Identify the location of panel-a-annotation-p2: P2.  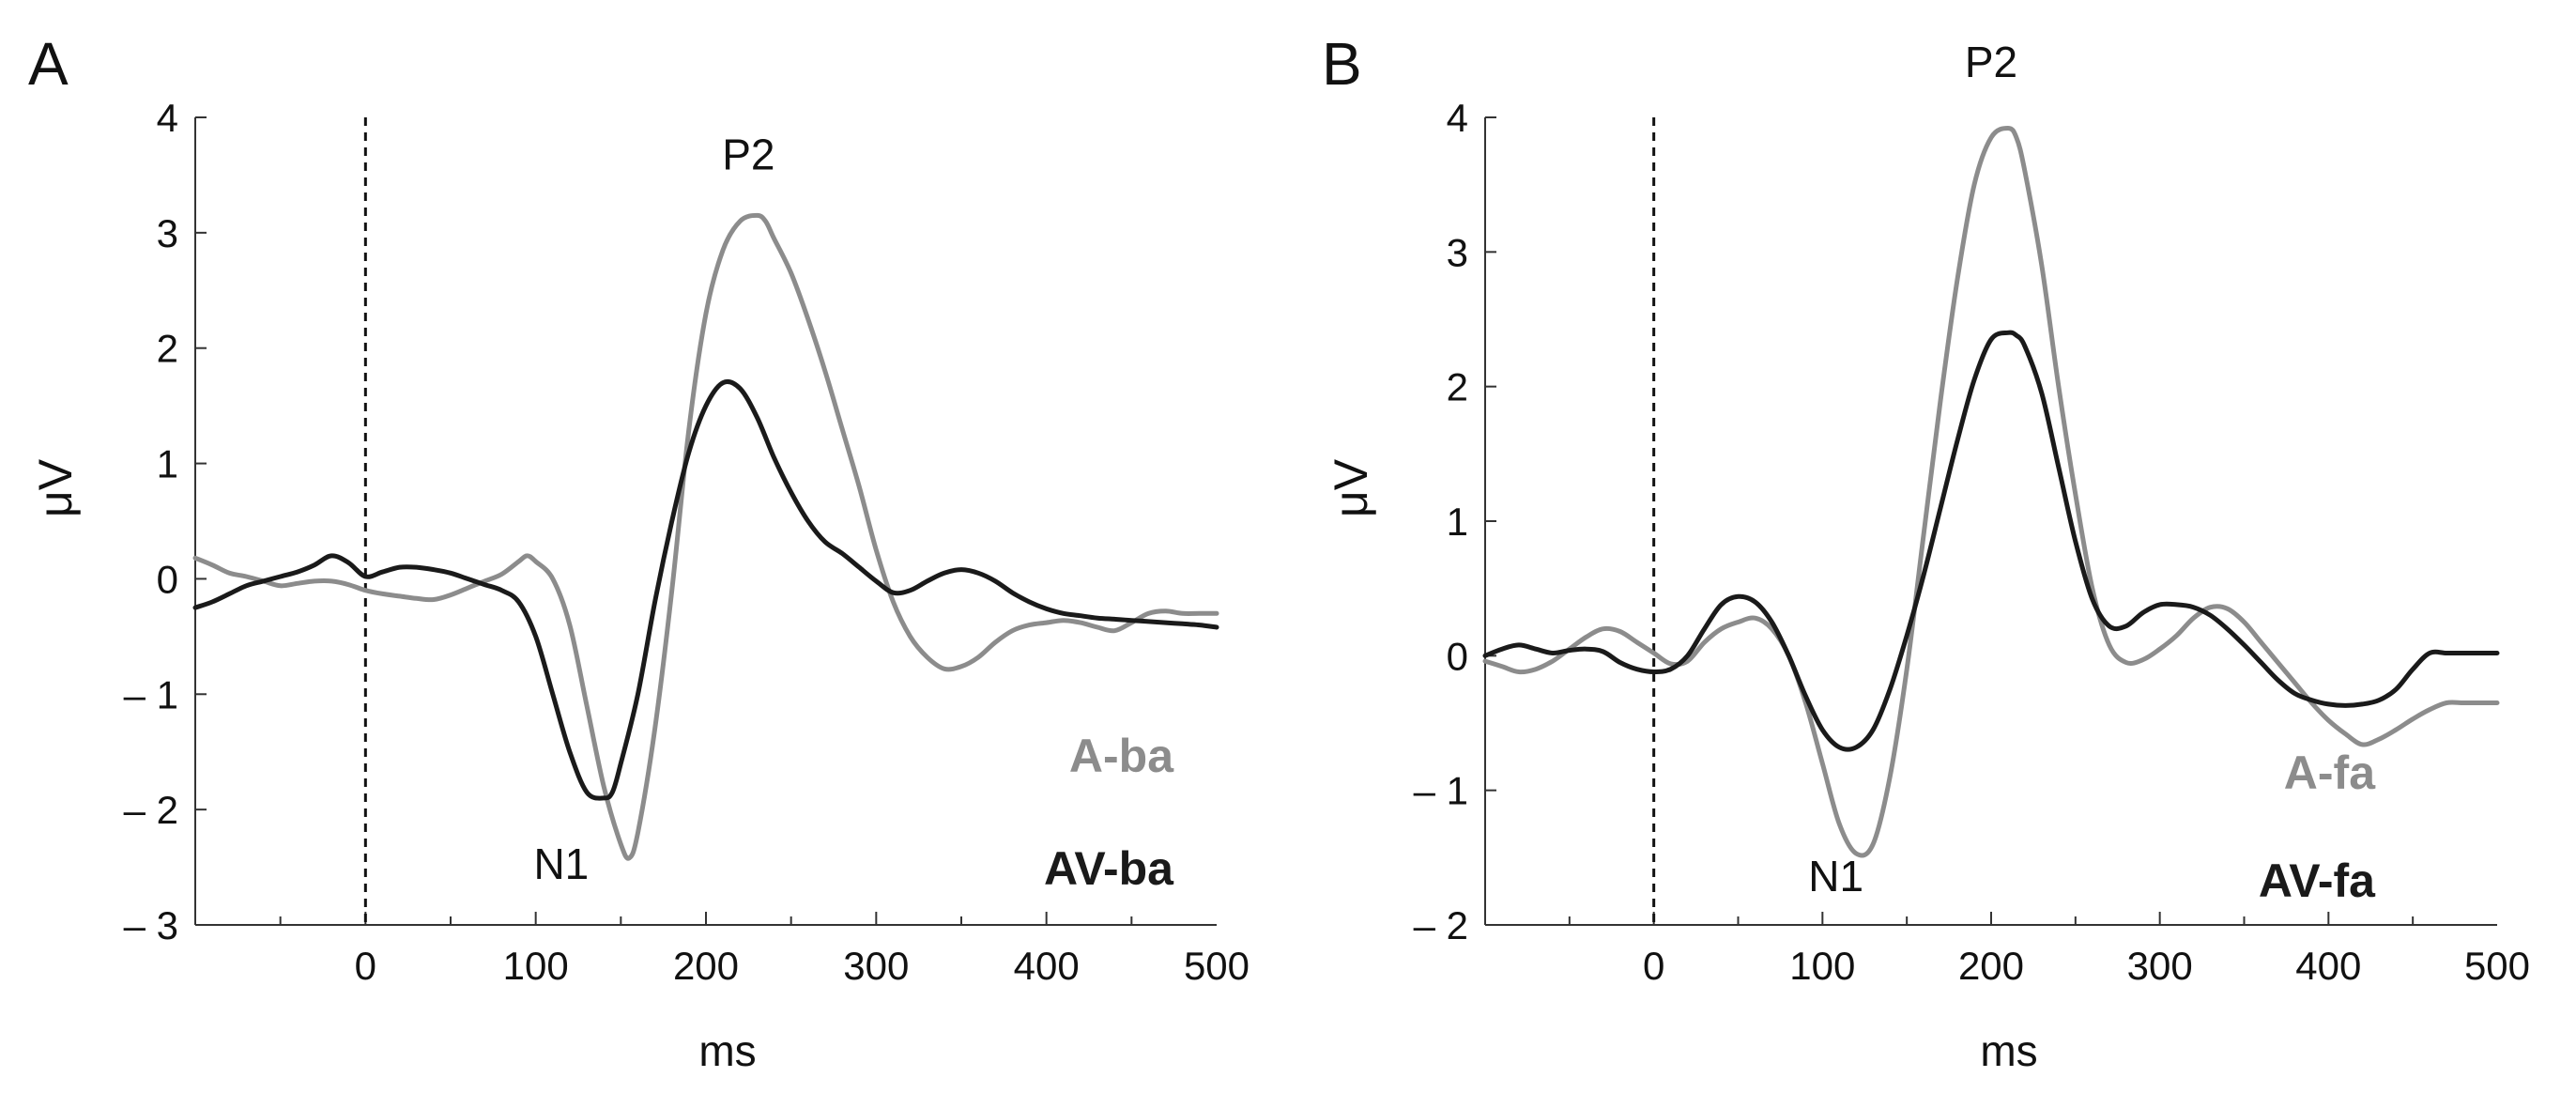
(748, 154).